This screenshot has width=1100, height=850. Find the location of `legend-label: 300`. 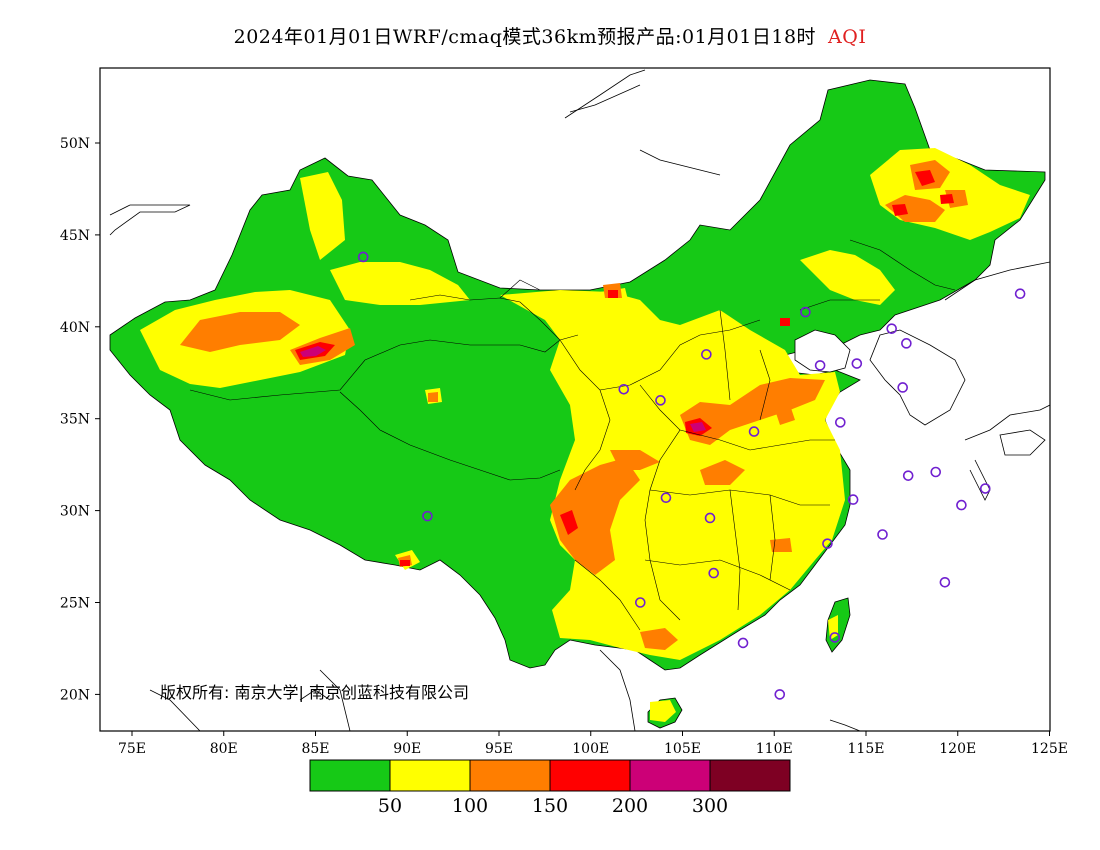

legend-label: 300 is located at coordinates (710, 806).